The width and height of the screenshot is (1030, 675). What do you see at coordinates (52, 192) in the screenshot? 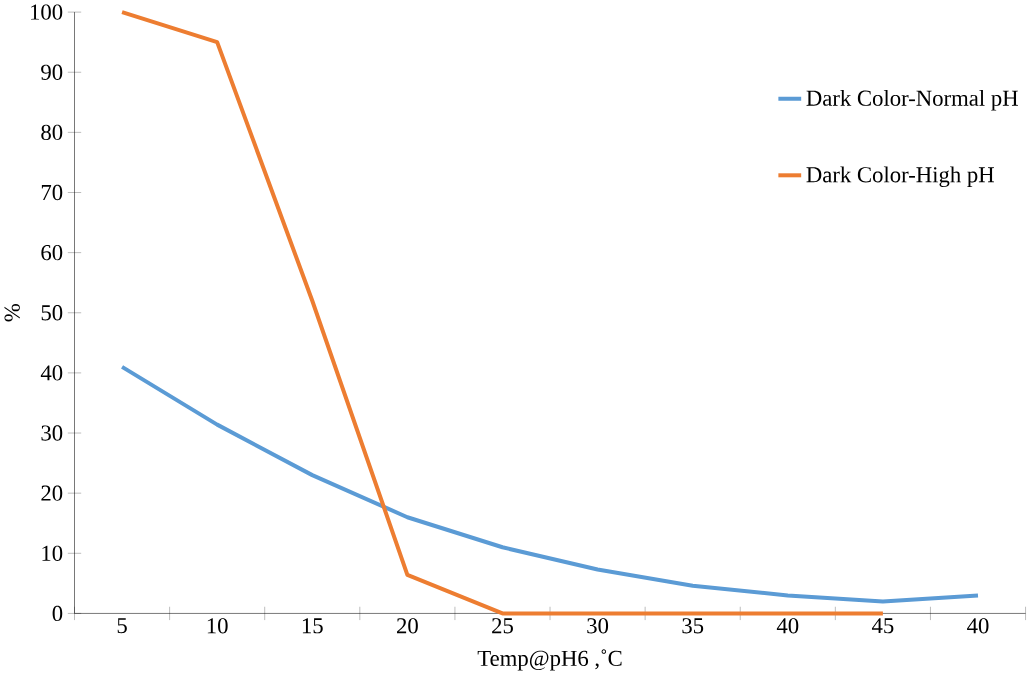
I see `y-tick-label: 70` at bounding box center [52, 192].